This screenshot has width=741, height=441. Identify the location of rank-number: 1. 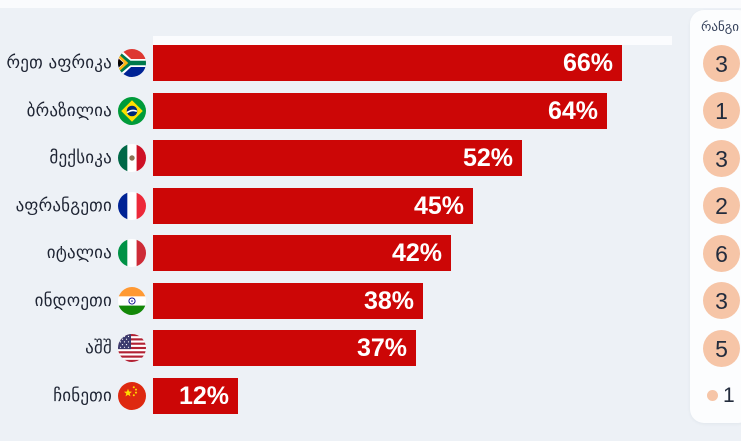
(729, 395).